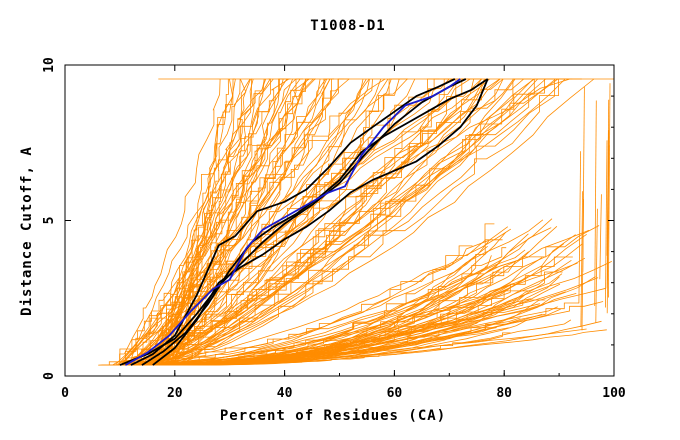  Describe the element at coordinates (65, 393) in the screenshot. I see `x-tick-label: 0` at that location.